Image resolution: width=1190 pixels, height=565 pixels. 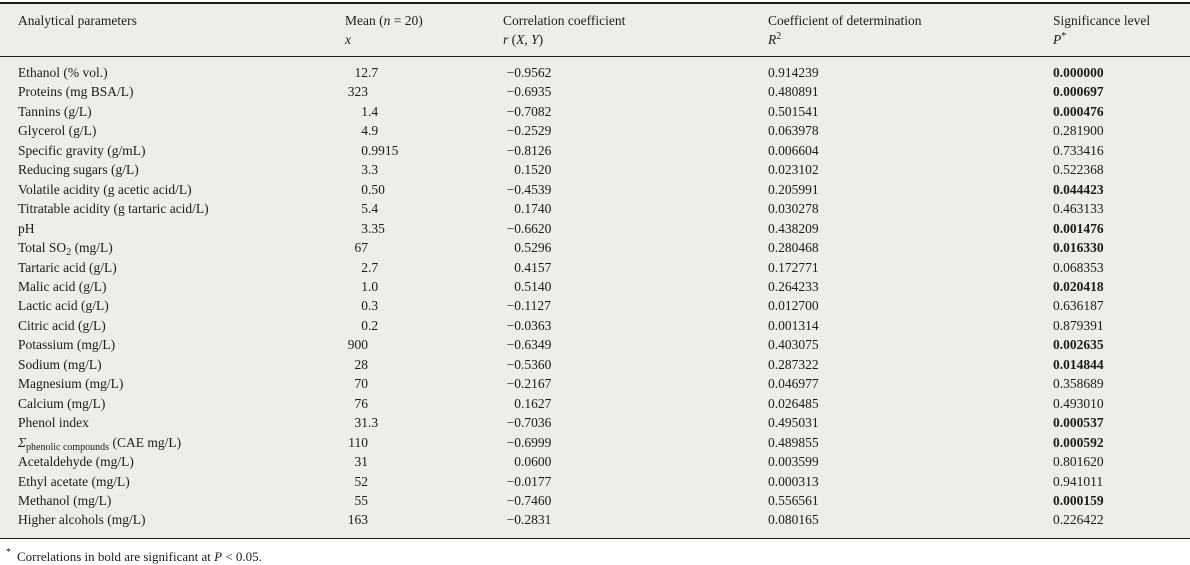 I want to click on significance-level-cell: 0.463133, so click(x=1078, y=209).